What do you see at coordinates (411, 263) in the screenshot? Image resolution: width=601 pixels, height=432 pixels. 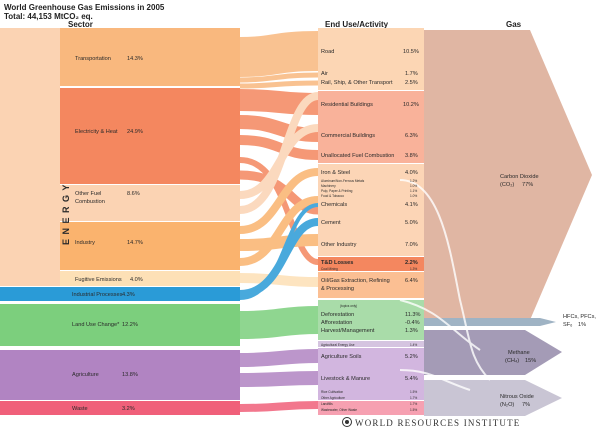 I see `end-use-pct: 2.2%` at bounding box center [411, 263].